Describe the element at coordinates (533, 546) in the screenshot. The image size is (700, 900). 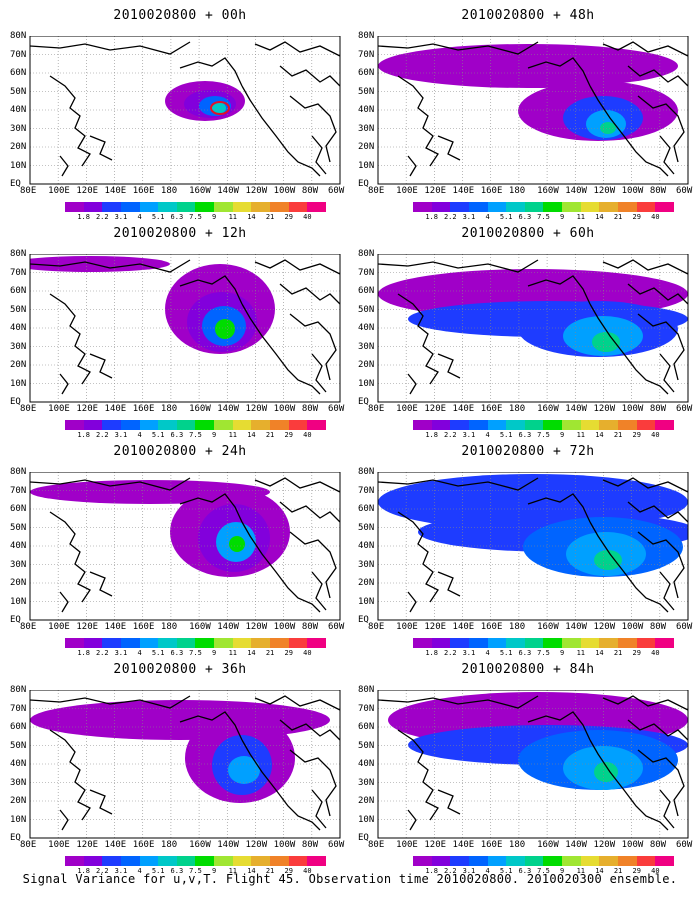
I see `map-grid` at that location.